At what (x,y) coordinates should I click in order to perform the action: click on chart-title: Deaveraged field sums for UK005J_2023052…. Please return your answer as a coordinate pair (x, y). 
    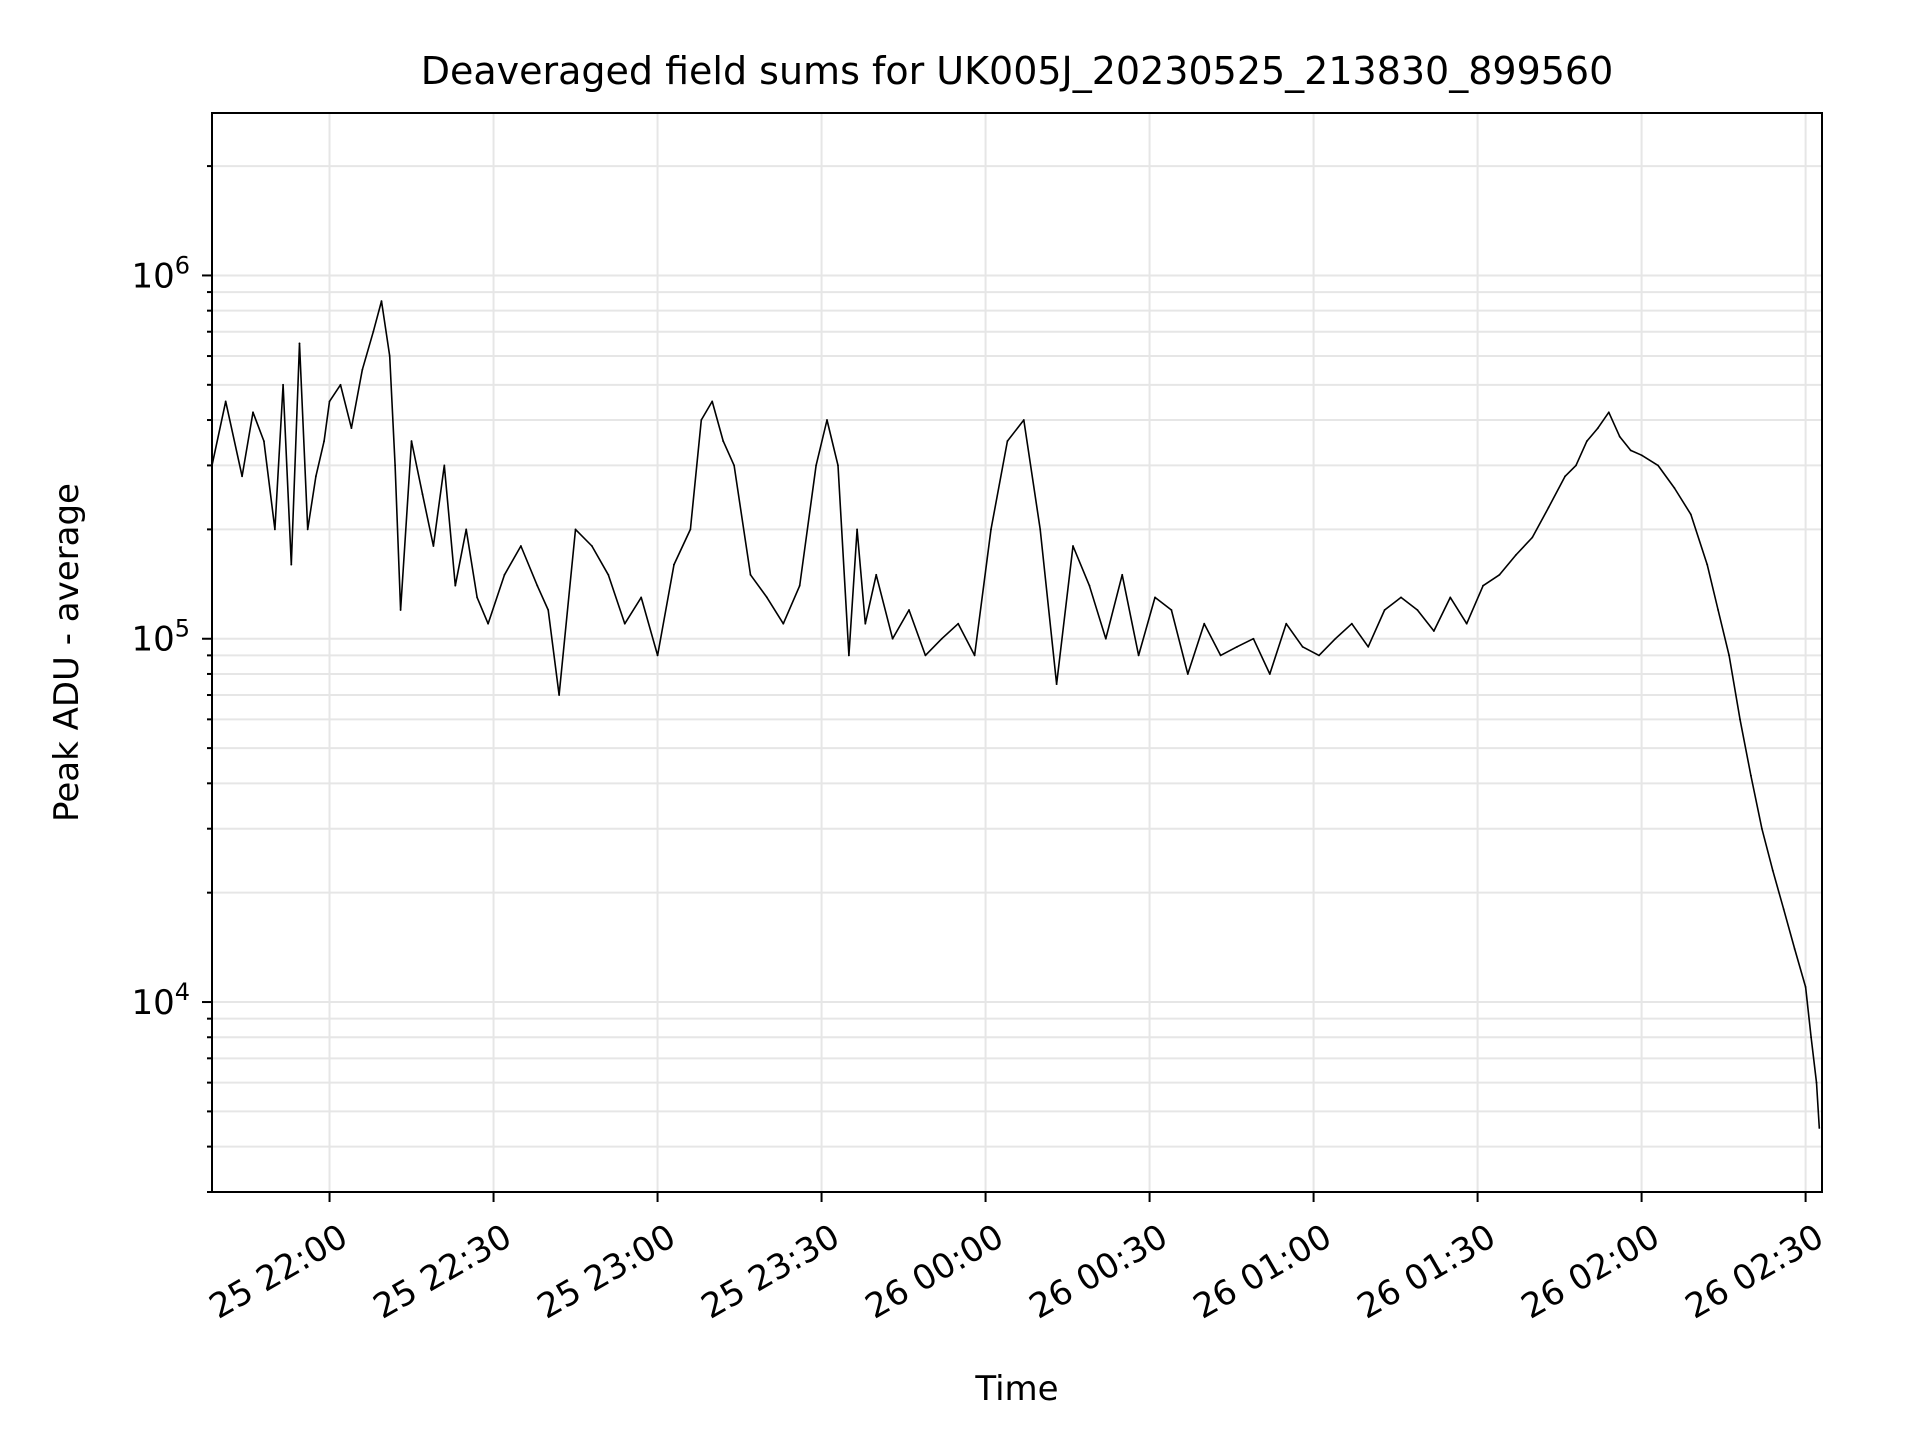
    Looking at the image, I should click on (1017, 71).